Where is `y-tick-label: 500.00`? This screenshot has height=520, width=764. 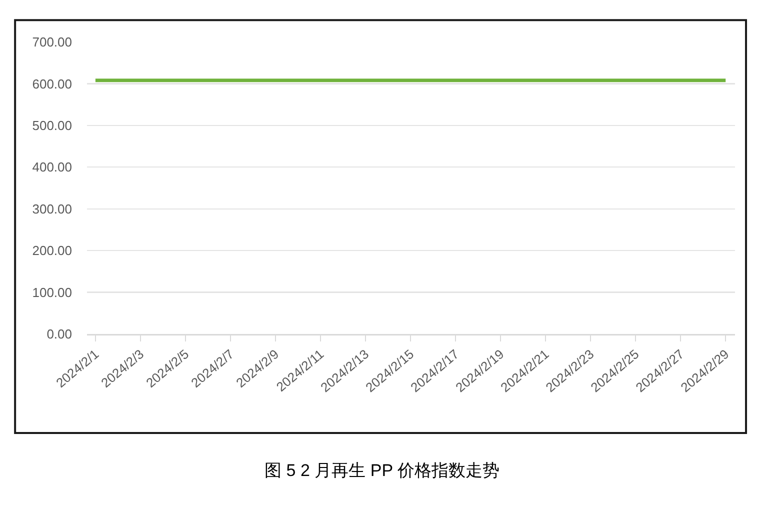
y-tick-label: 500.00 is located at coordinates (52, 125).